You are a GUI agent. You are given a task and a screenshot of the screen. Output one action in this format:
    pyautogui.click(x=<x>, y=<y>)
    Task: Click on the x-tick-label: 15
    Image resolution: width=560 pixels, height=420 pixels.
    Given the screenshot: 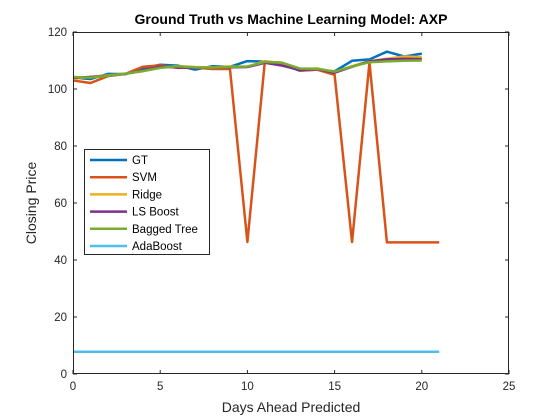 What is the action you would take?
    pyautogui.click(x=334, y=387)
    